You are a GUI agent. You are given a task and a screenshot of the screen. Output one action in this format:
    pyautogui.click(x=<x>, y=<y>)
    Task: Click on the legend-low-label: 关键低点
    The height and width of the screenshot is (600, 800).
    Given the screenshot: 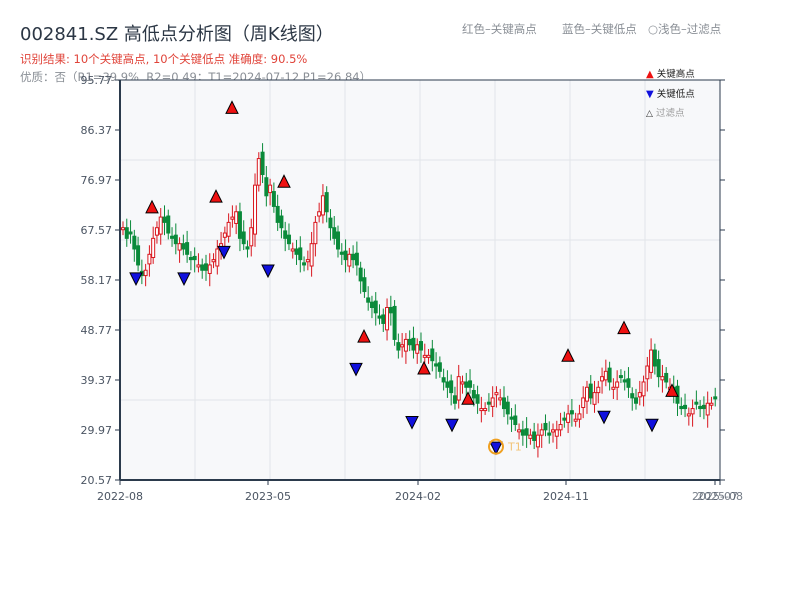 What is the action you would take?
    pyautogui.click(x=675, y=94)
    